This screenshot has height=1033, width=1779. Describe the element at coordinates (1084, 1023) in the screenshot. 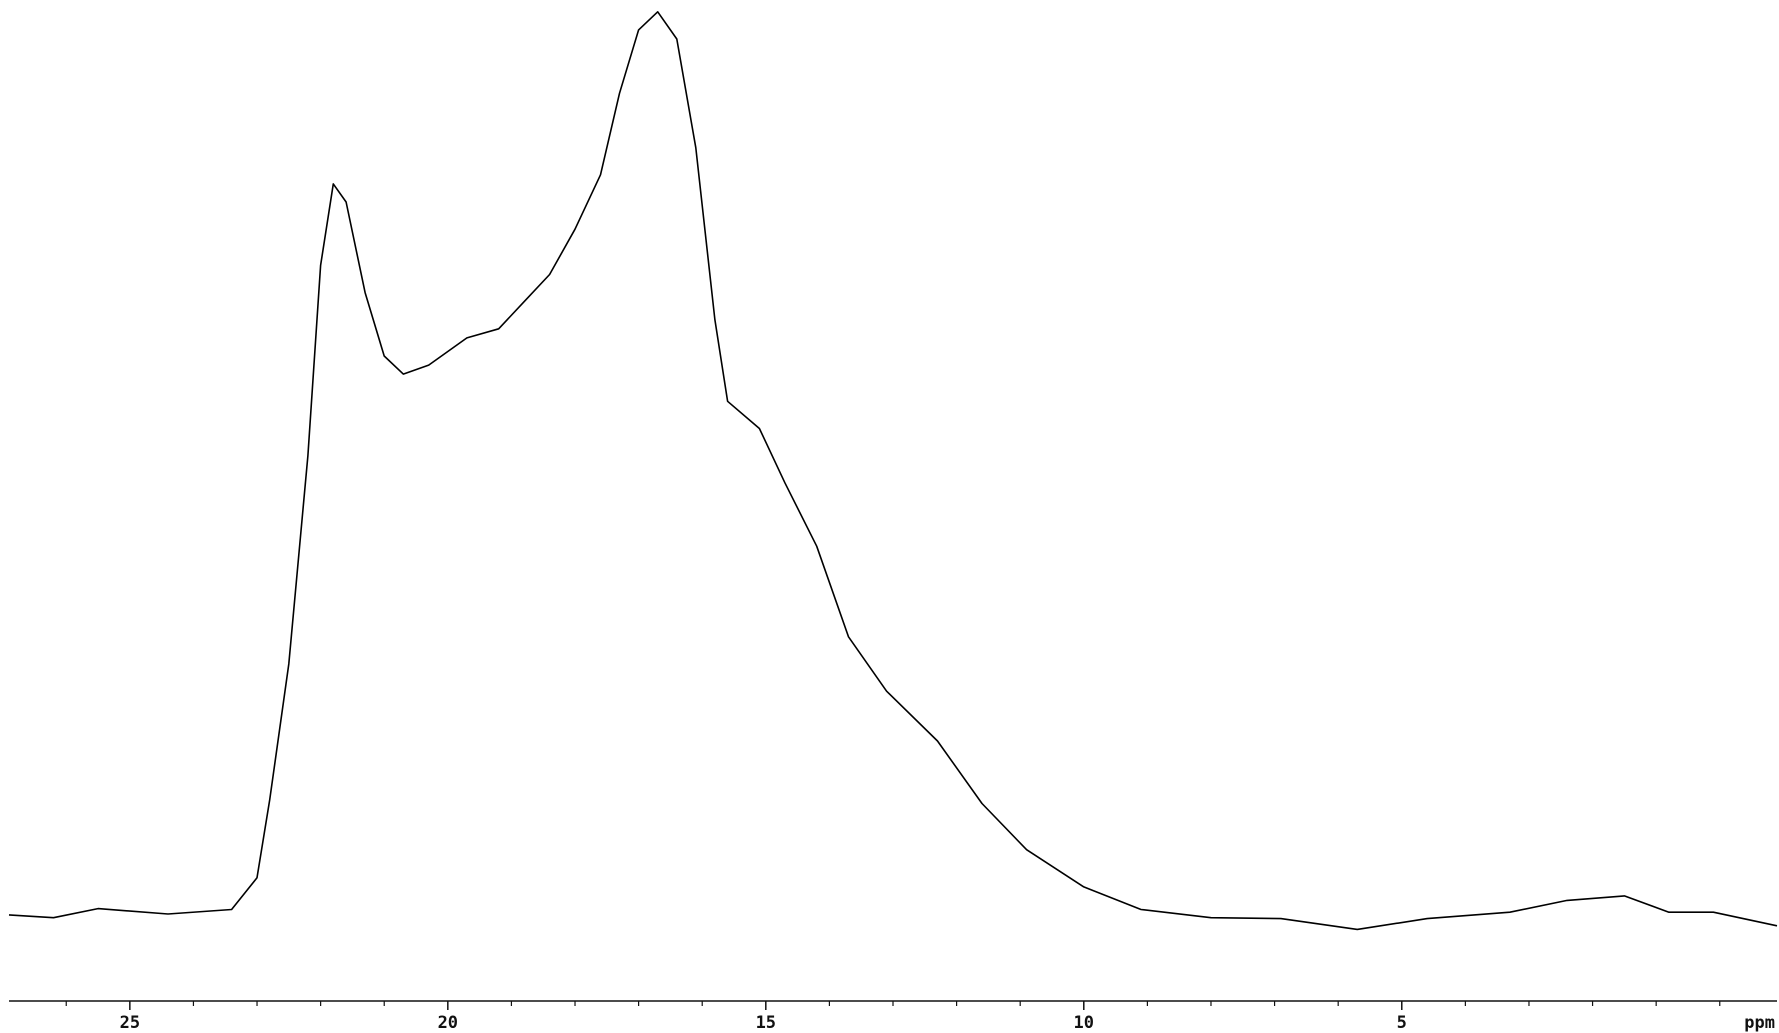

I see `x-tick-label: 10` at that location.